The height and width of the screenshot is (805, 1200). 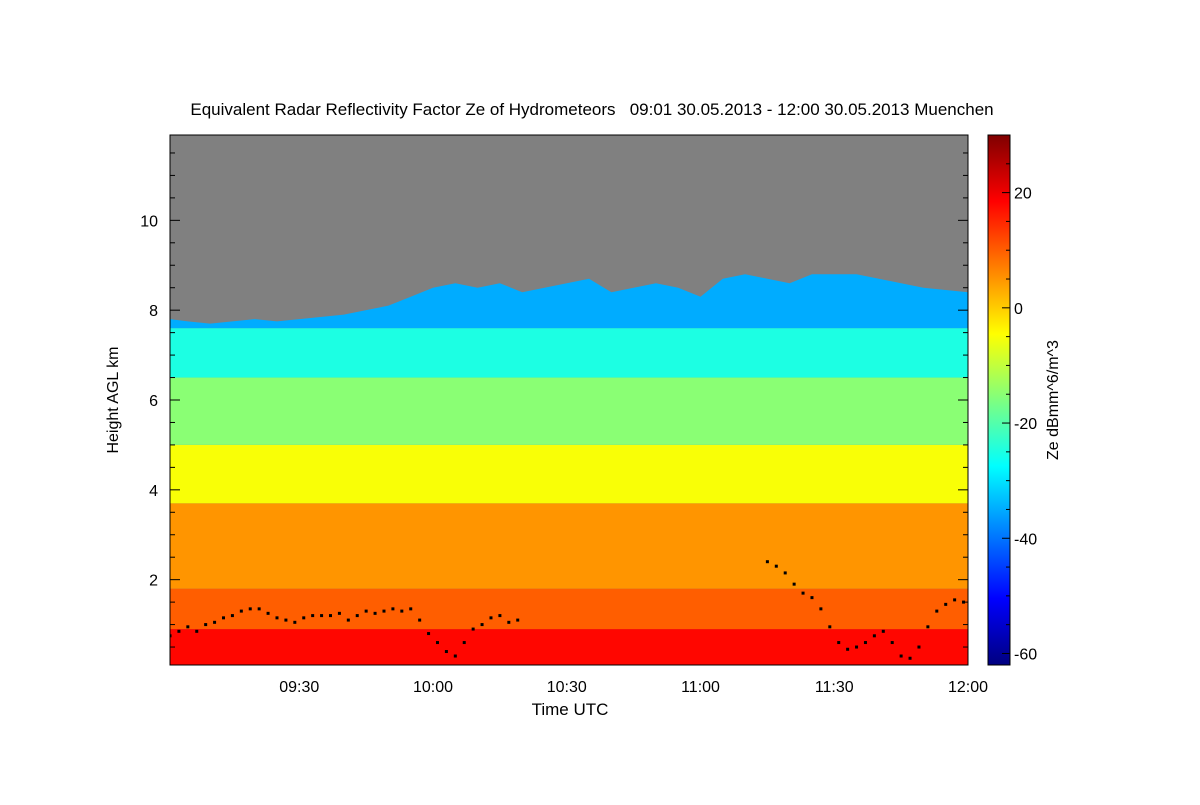 What do you see at coordinates (1025, 539) in the screenshot?
I see `colorbar-tick-label: -40` at bounding box center [1025, 539].